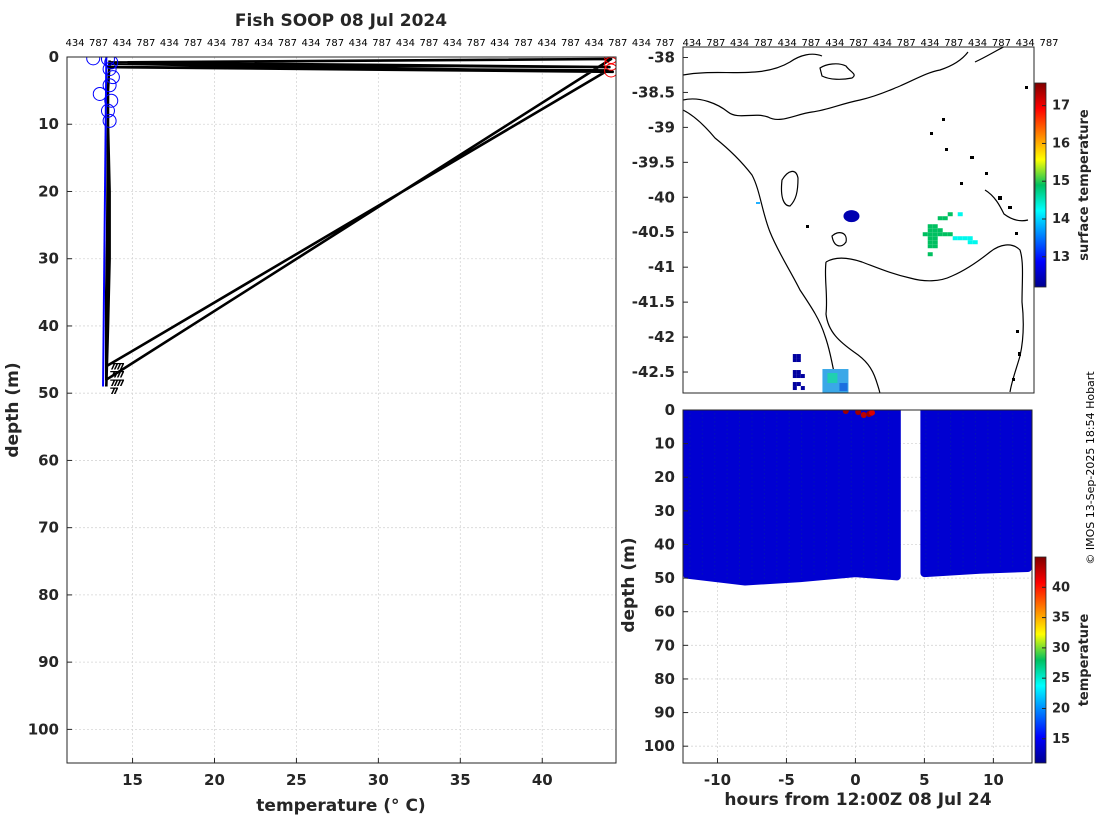 The image size is (1100, 820). Describe the element at coordinates (664, 477) in the screenshot. I see `section-y-tick-label: 20` at that location.